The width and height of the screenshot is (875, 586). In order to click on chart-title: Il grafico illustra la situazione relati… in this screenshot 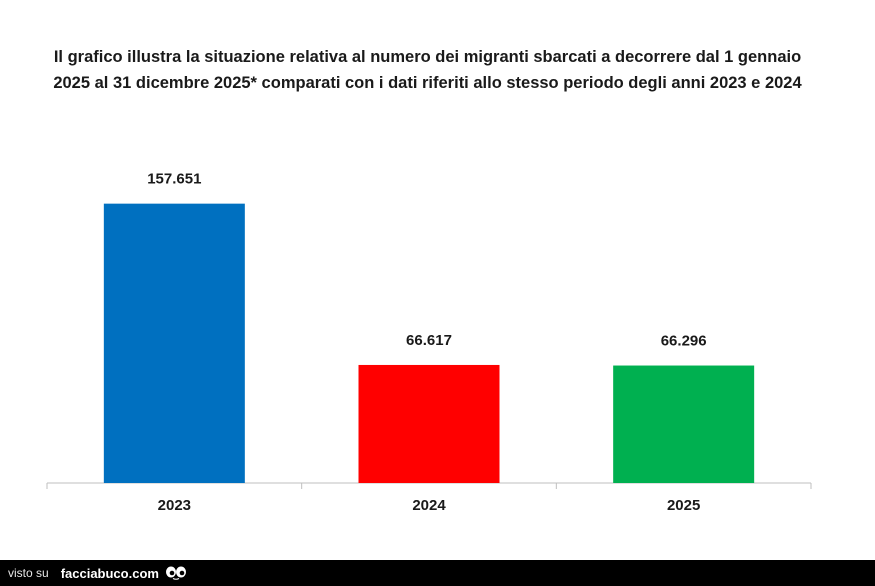, I will do `click(427, 70)`.